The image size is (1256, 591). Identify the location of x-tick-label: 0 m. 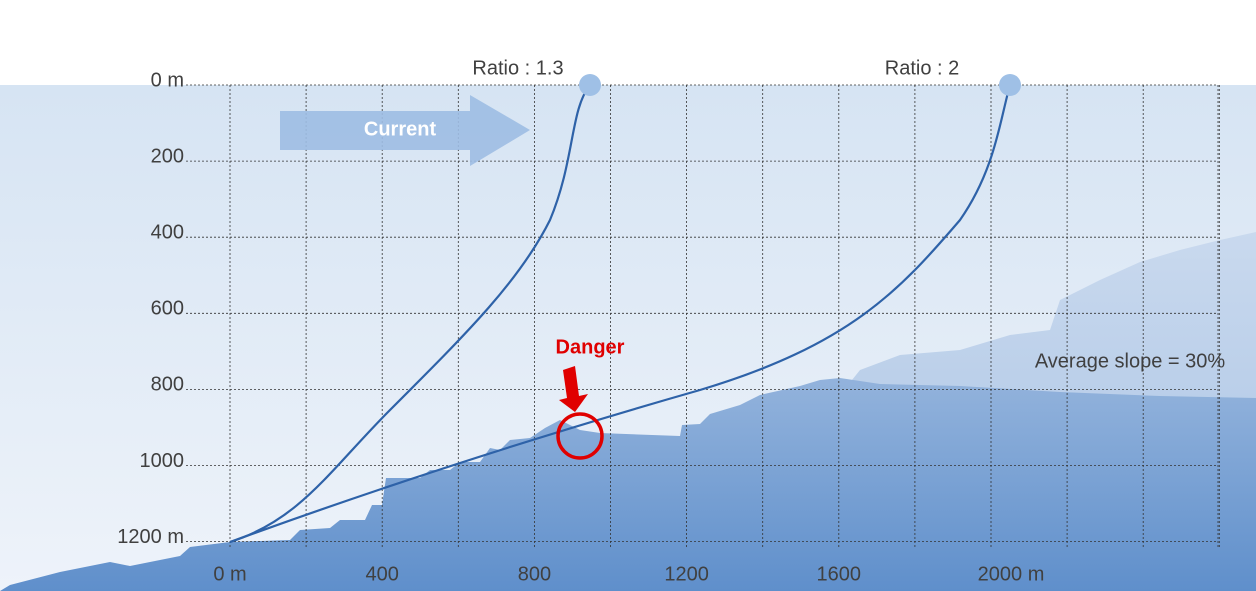
(229, 574).